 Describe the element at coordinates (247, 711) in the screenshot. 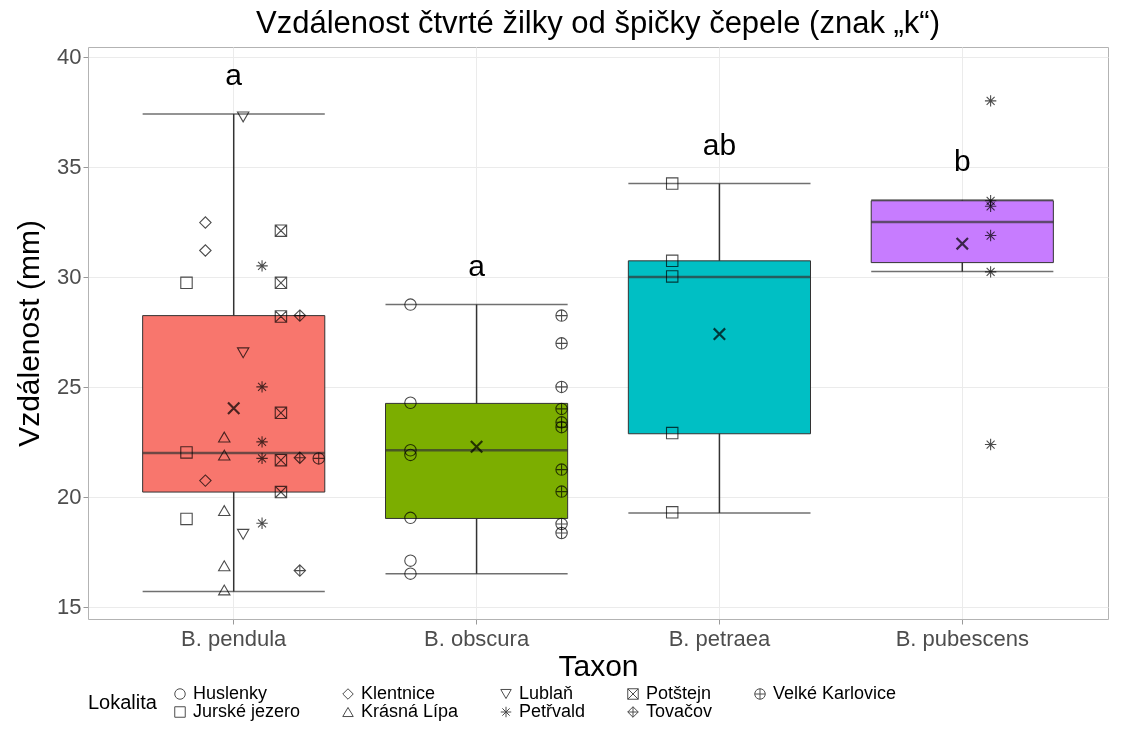

I see `legend-label: Jurské jezero` at that location.